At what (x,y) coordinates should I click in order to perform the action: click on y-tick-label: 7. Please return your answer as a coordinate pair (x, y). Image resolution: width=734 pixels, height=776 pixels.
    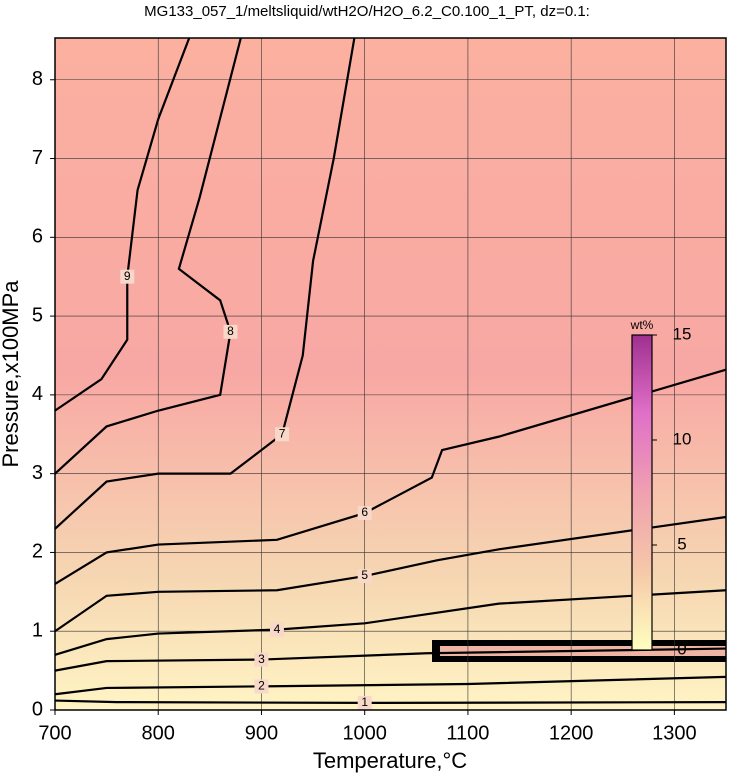
    Looking at the image, I should click on (37, 158).